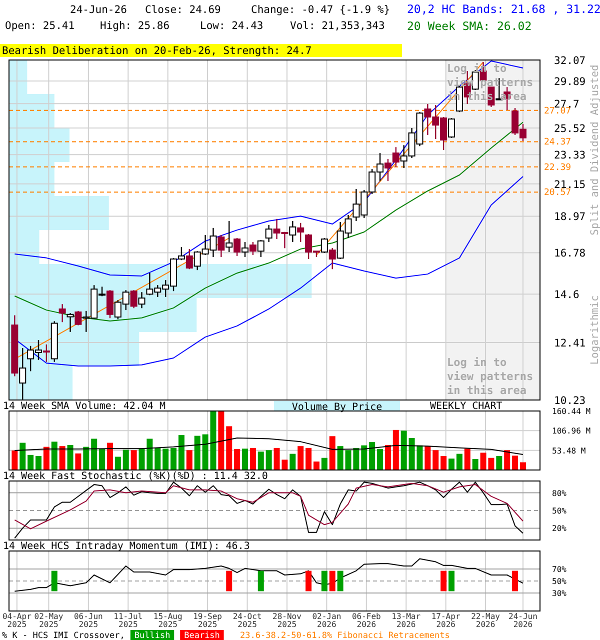 This screenshot has height=640, width=600. I want to click on annotation: WEEKLY CHART, so click(466, 406).